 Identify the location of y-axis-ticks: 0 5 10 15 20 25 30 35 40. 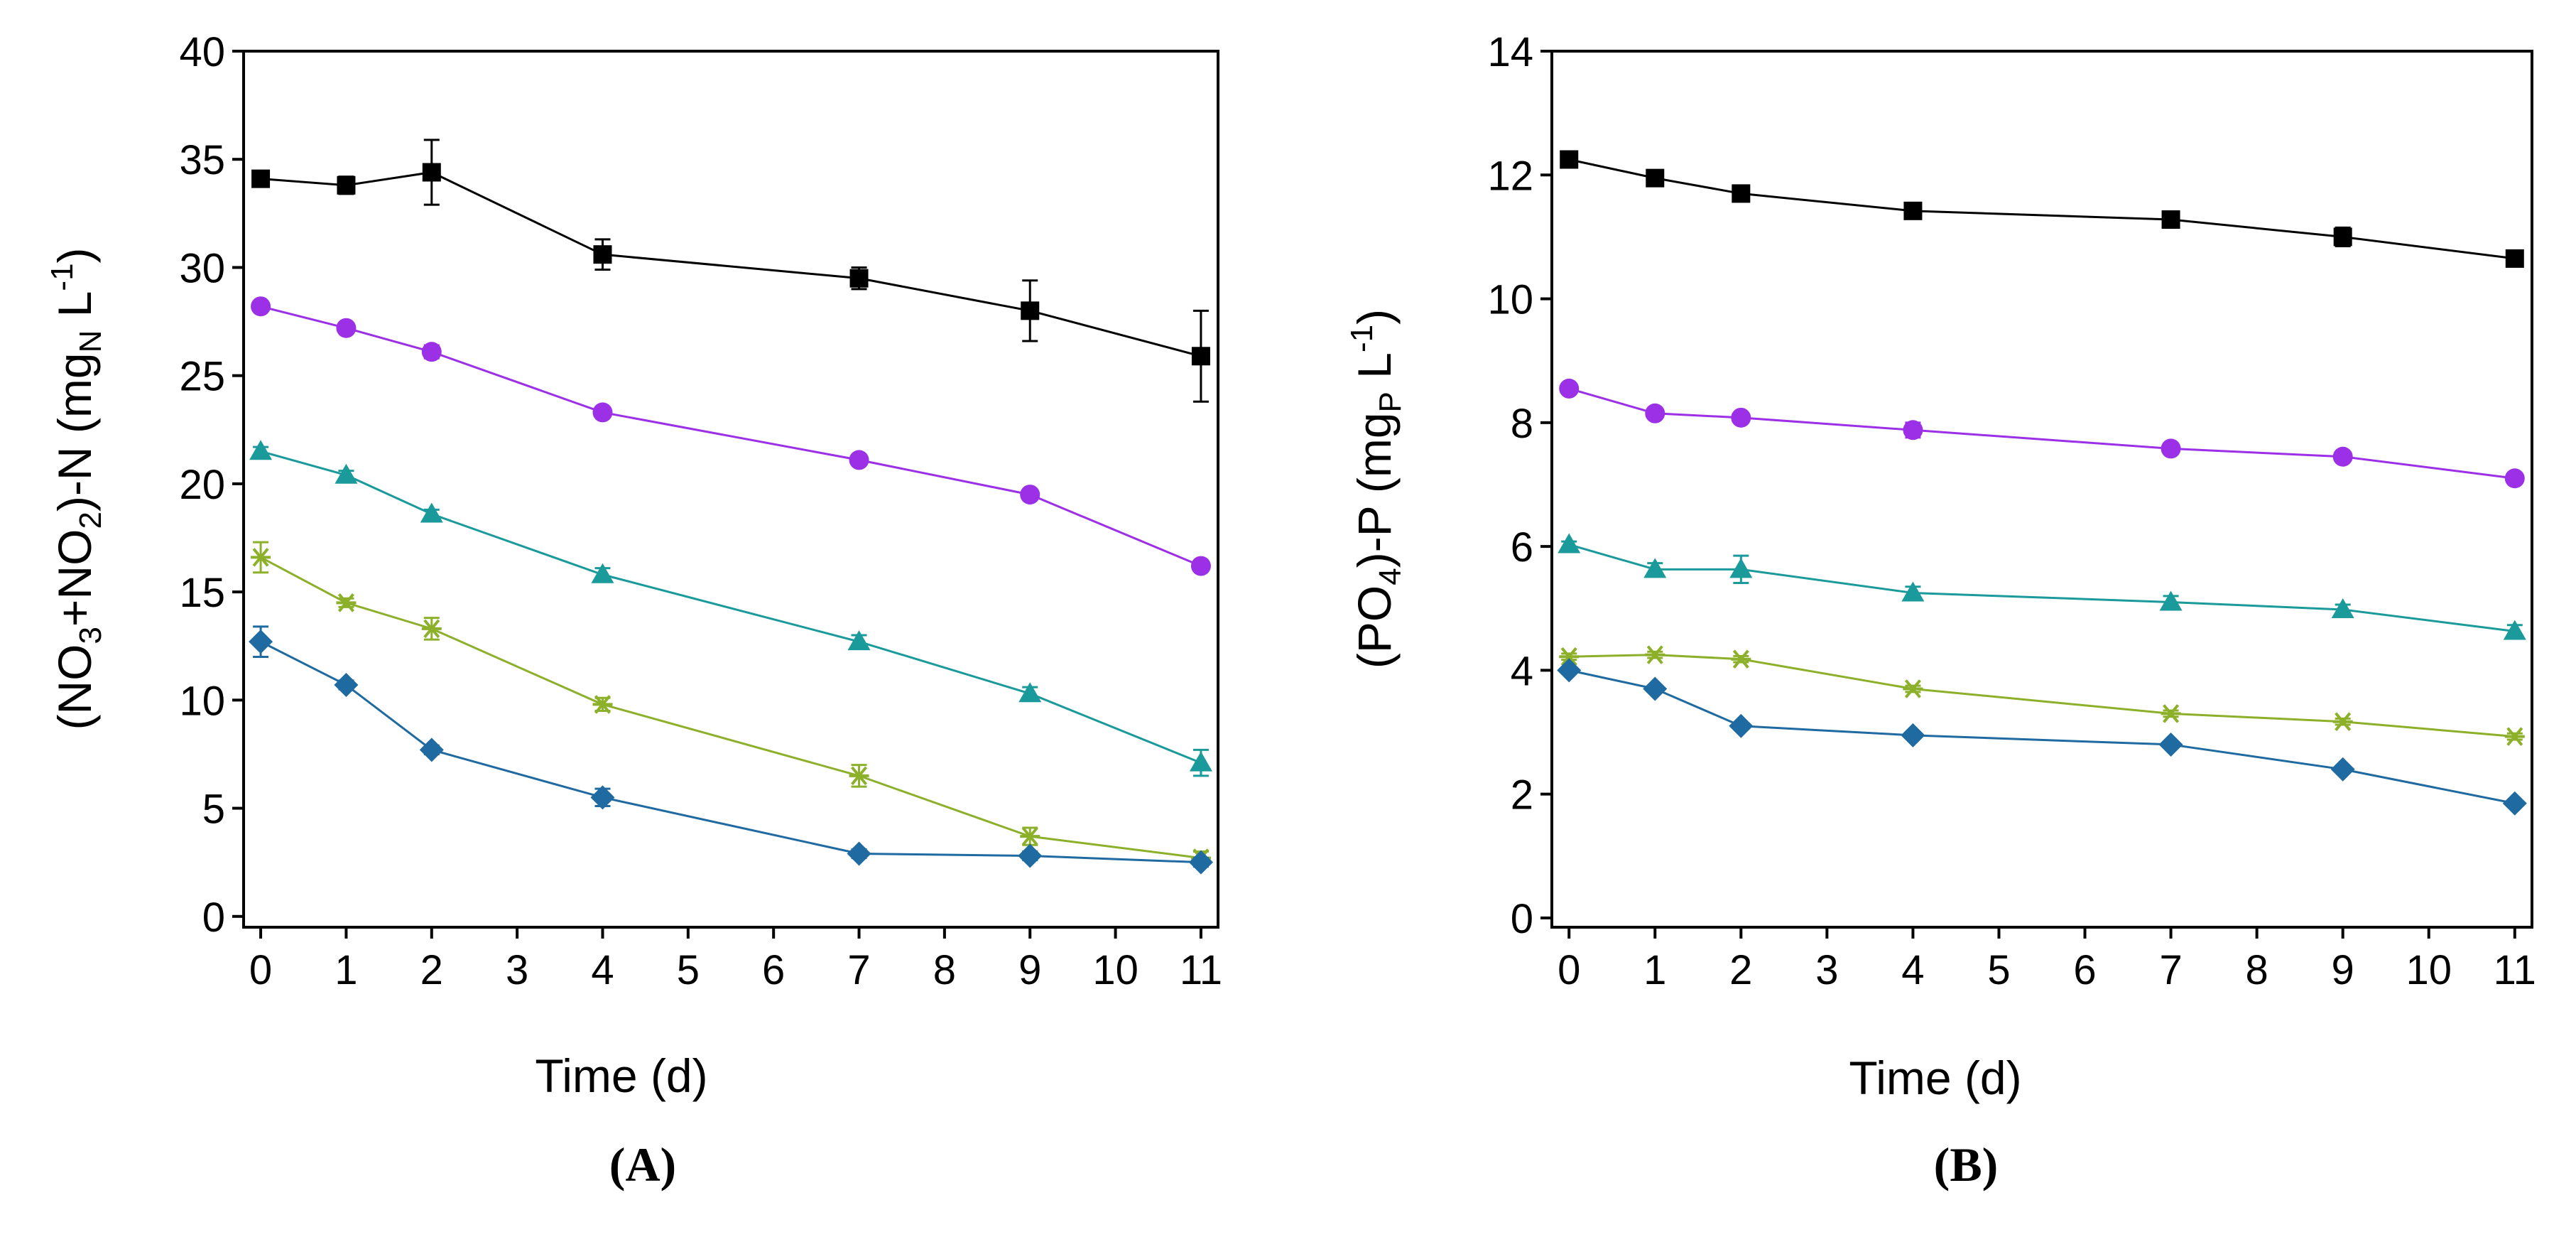
(212, 485).